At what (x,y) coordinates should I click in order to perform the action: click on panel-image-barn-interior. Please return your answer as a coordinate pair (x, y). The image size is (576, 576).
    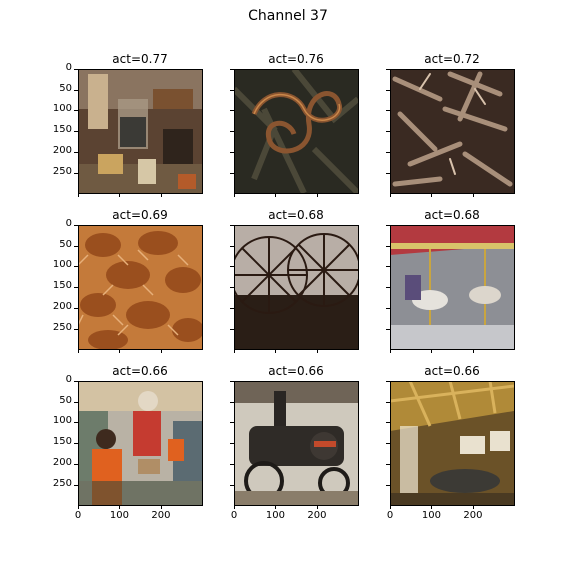
    Looking at the image, I should click on (452, 443).